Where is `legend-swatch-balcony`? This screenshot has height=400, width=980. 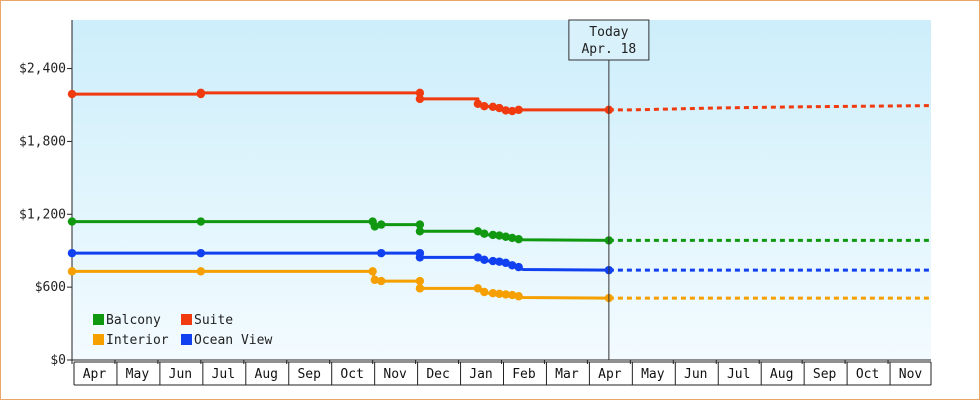
legend-swatch-balcony is located at coordinates (98, 319).